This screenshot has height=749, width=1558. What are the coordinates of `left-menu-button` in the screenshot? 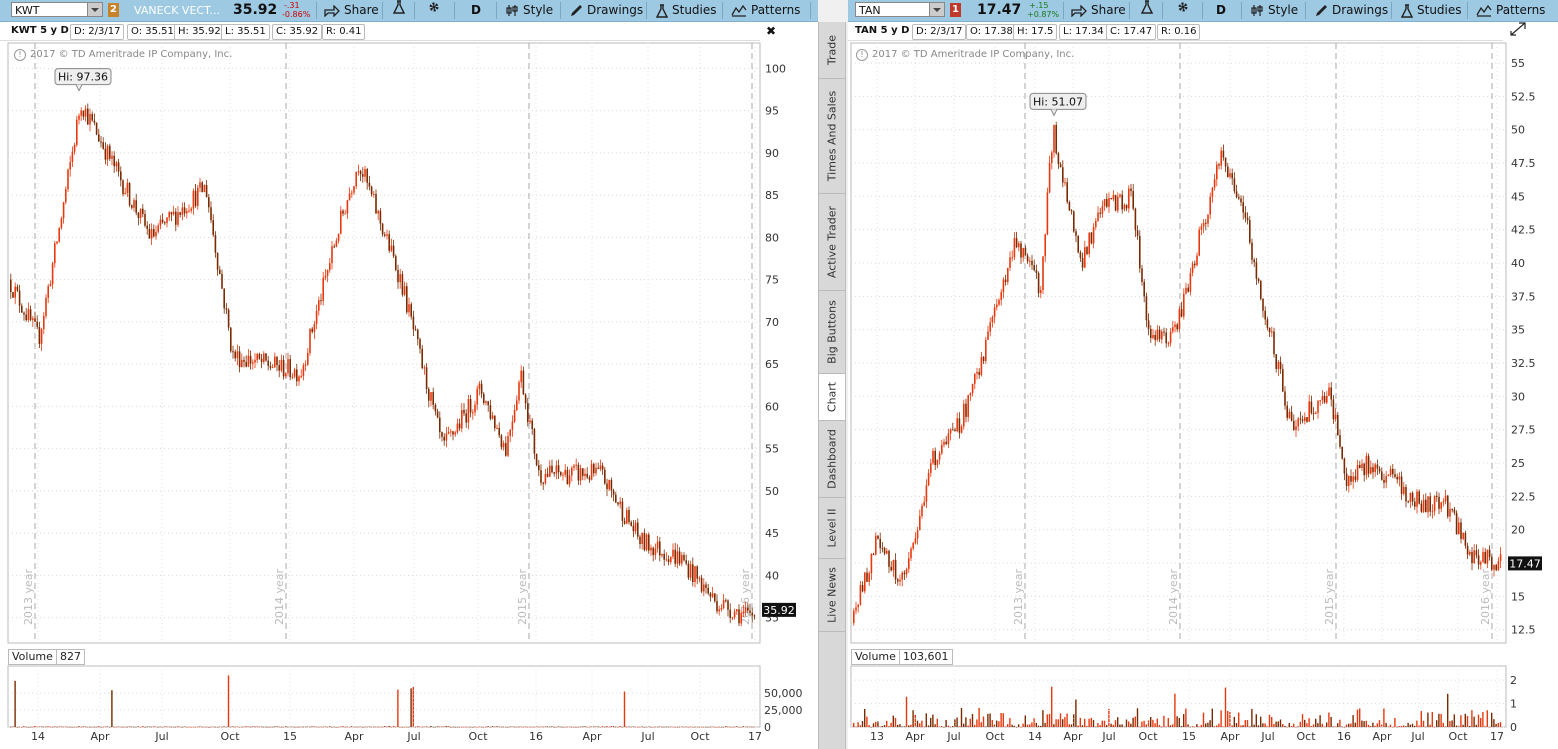 It's located at (828, 10).